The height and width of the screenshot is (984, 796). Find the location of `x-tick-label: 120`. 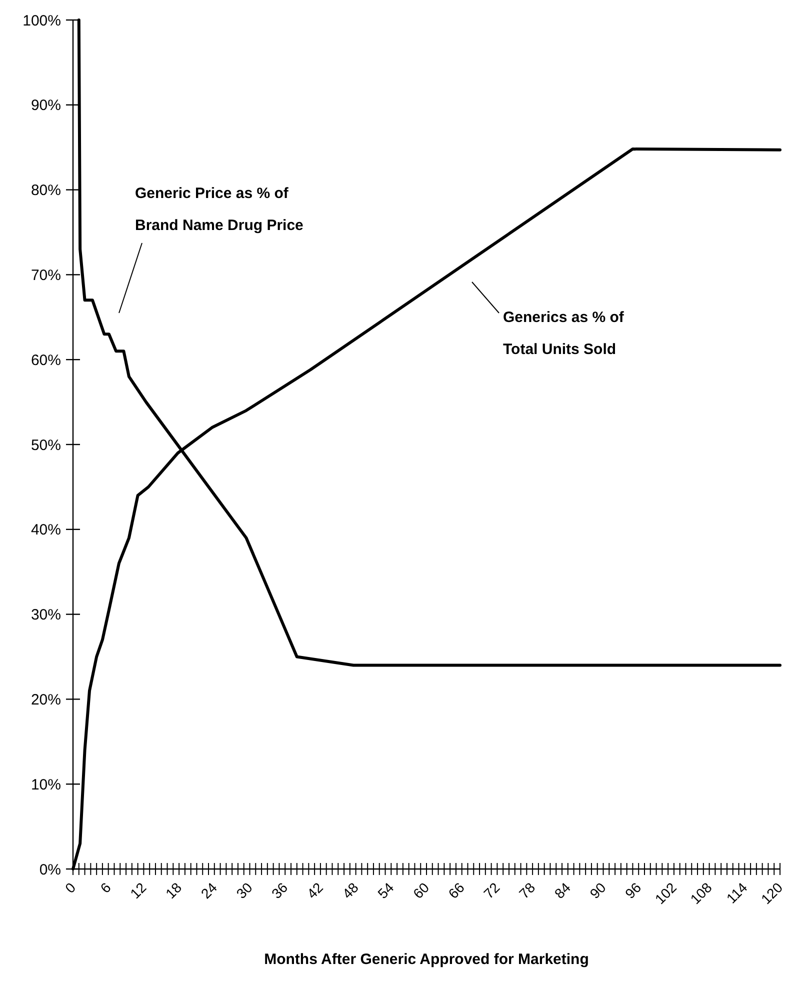

x-tick-label: 120 is located at coordinates (772, 893).